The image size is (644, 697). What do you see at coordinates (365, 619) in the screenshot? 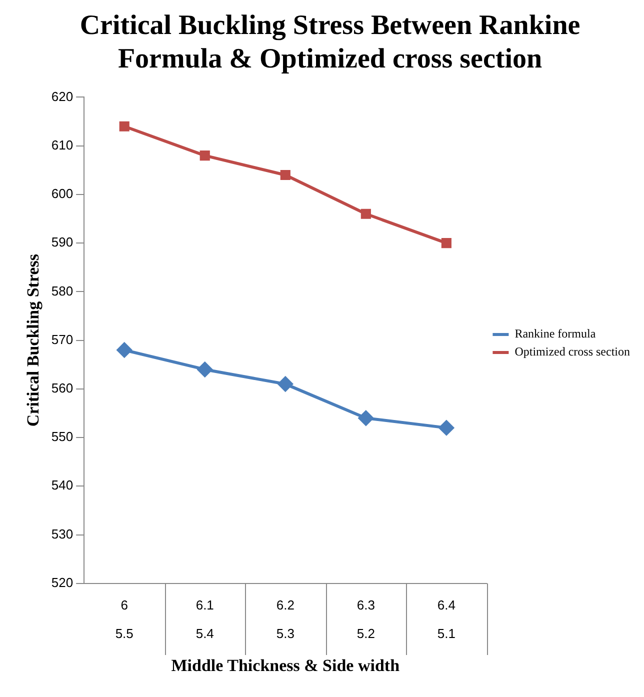
I see `x-tick-label: 6.3 5.2` at bounding box center [365, 619].